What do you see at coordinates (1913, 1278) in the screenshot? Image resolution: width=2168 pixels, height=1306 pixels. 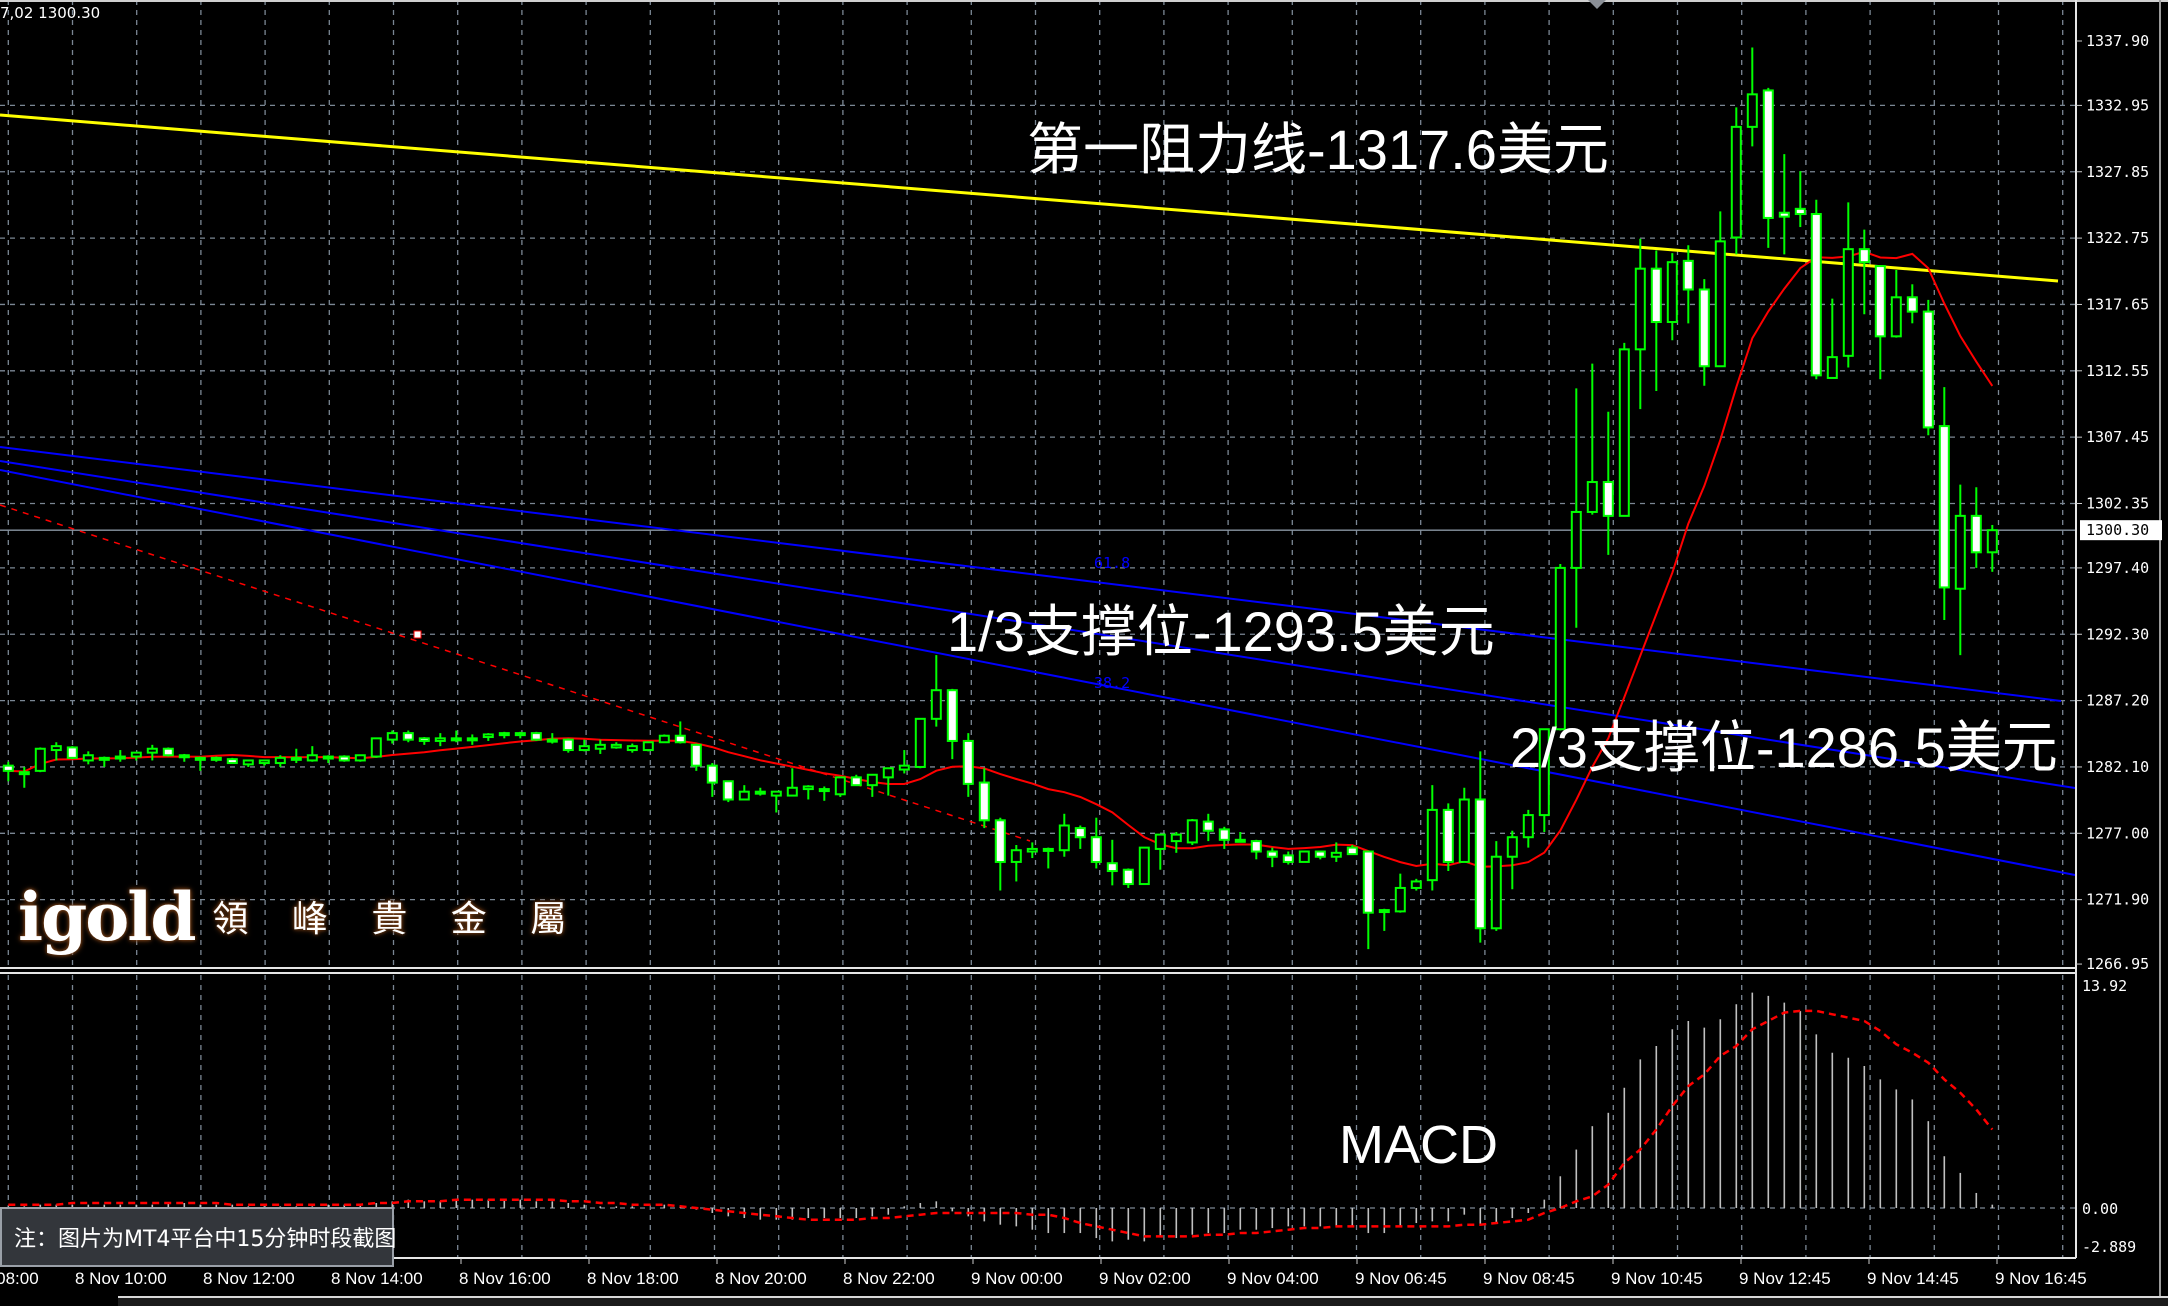 I see `time-tick-label: 9 Nov 14:45` at bounding box center [1913, 1278].